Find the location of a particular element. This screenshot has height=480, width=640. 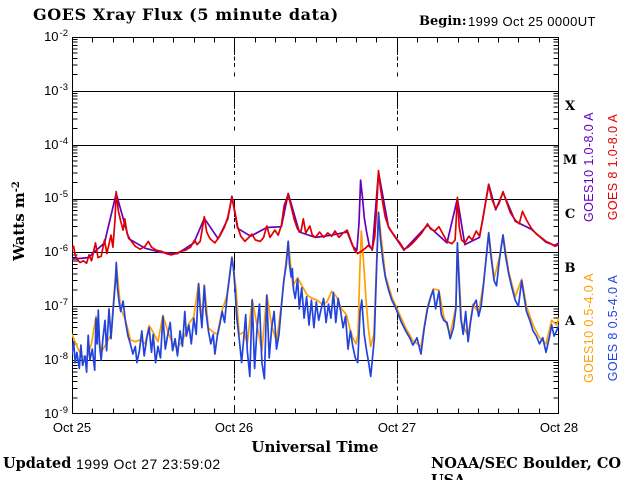

begin-value: 1999 Oct 25 0000UT is located at coordinates (532, 21).